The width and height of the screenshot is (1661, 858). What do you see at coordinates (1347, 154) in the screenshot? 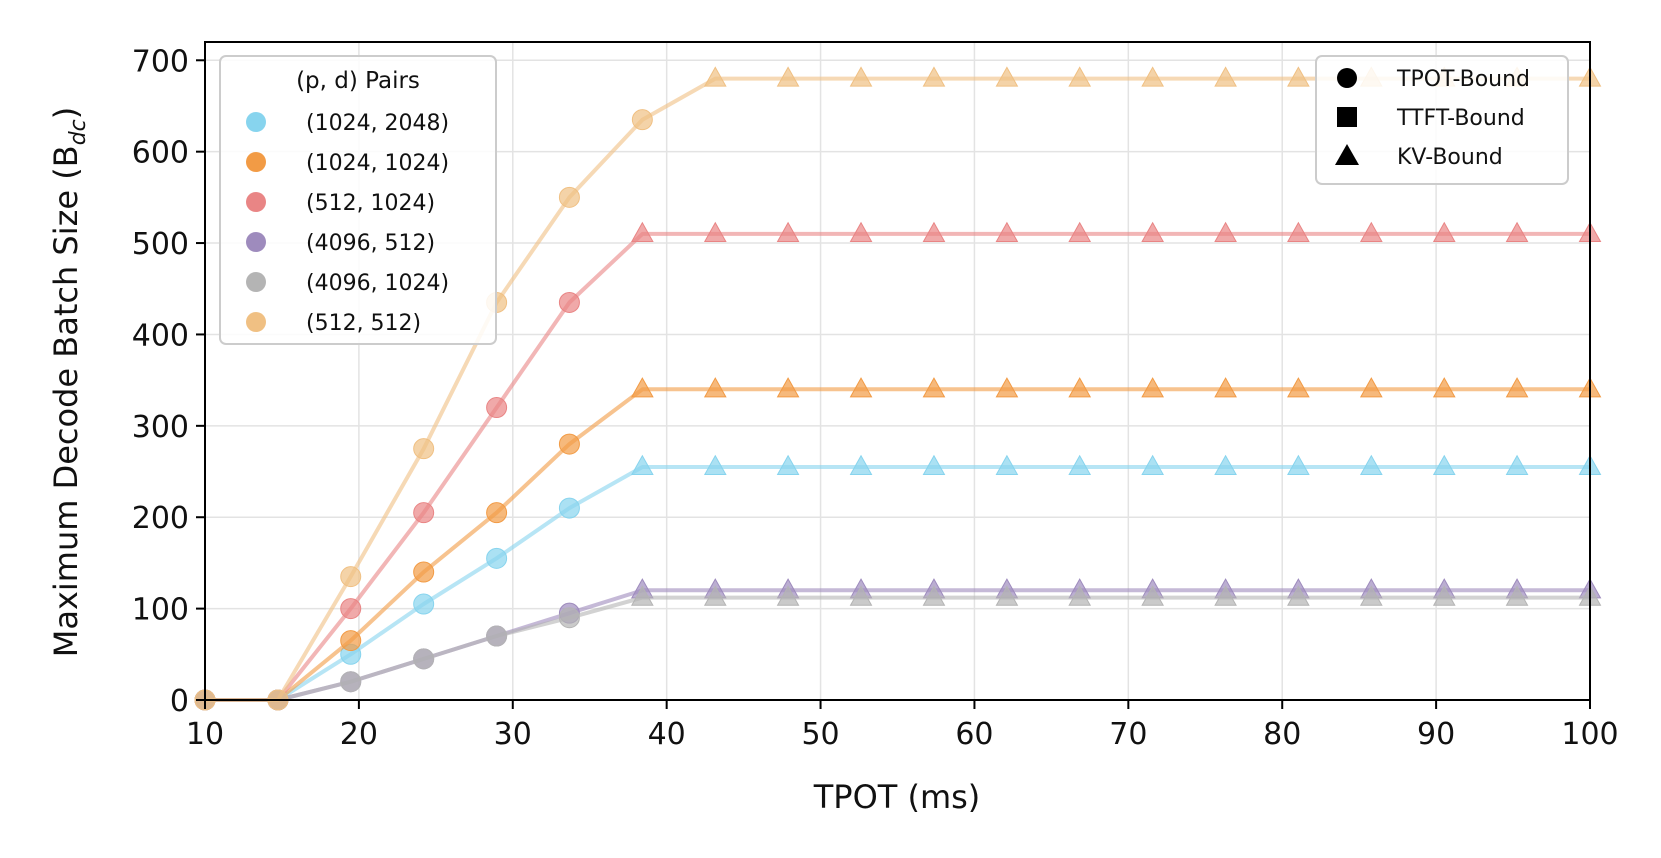
I see `marker-legend-kv-bound-triangle-icon` at bounding box center [1347, 154].